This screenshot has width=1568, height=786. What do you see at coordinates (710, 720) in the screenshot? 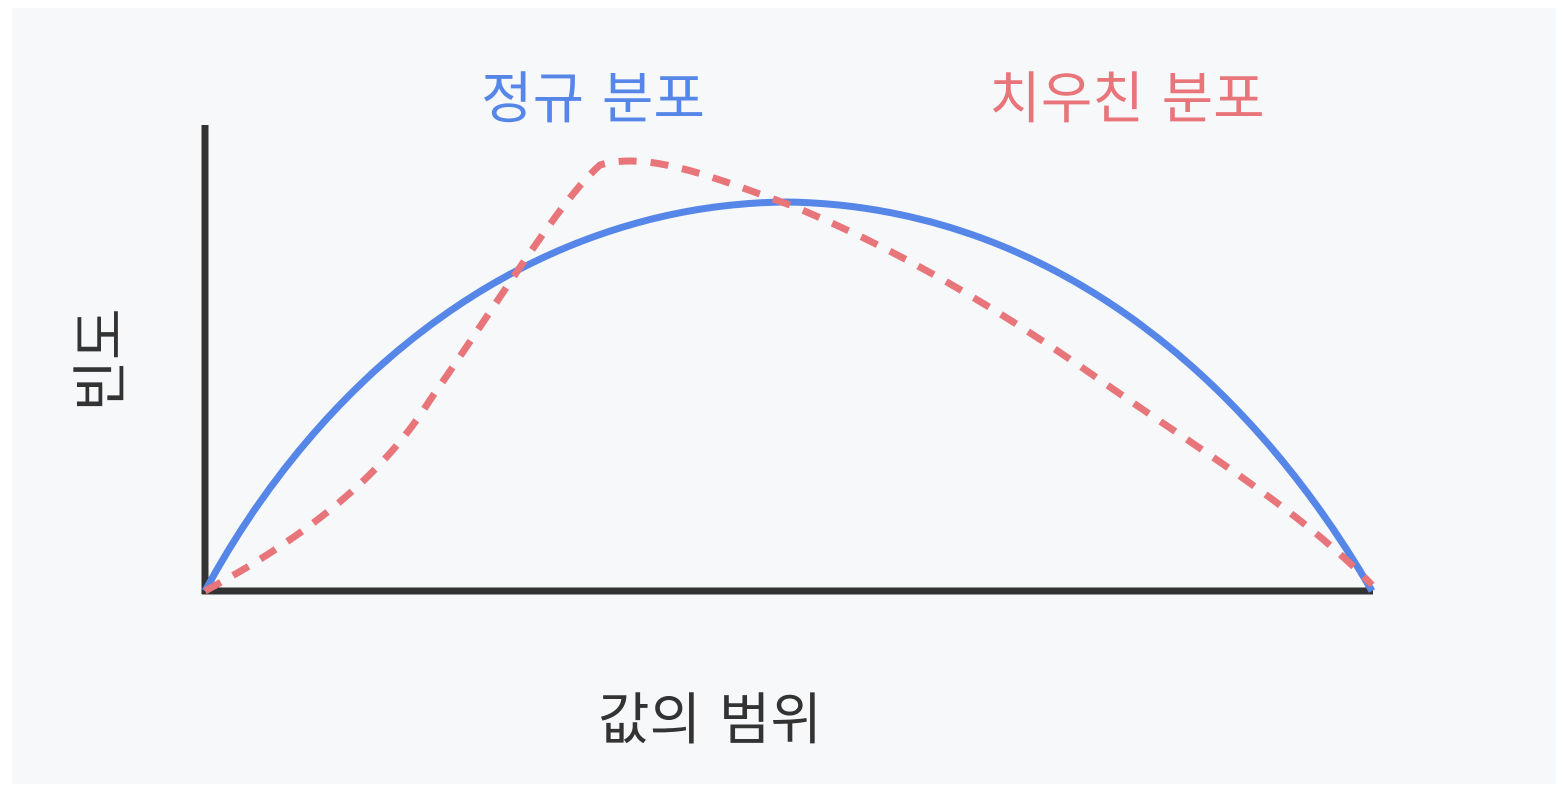
I see `x-axis-label: 값의 범위` at bounding box center [710, 720].